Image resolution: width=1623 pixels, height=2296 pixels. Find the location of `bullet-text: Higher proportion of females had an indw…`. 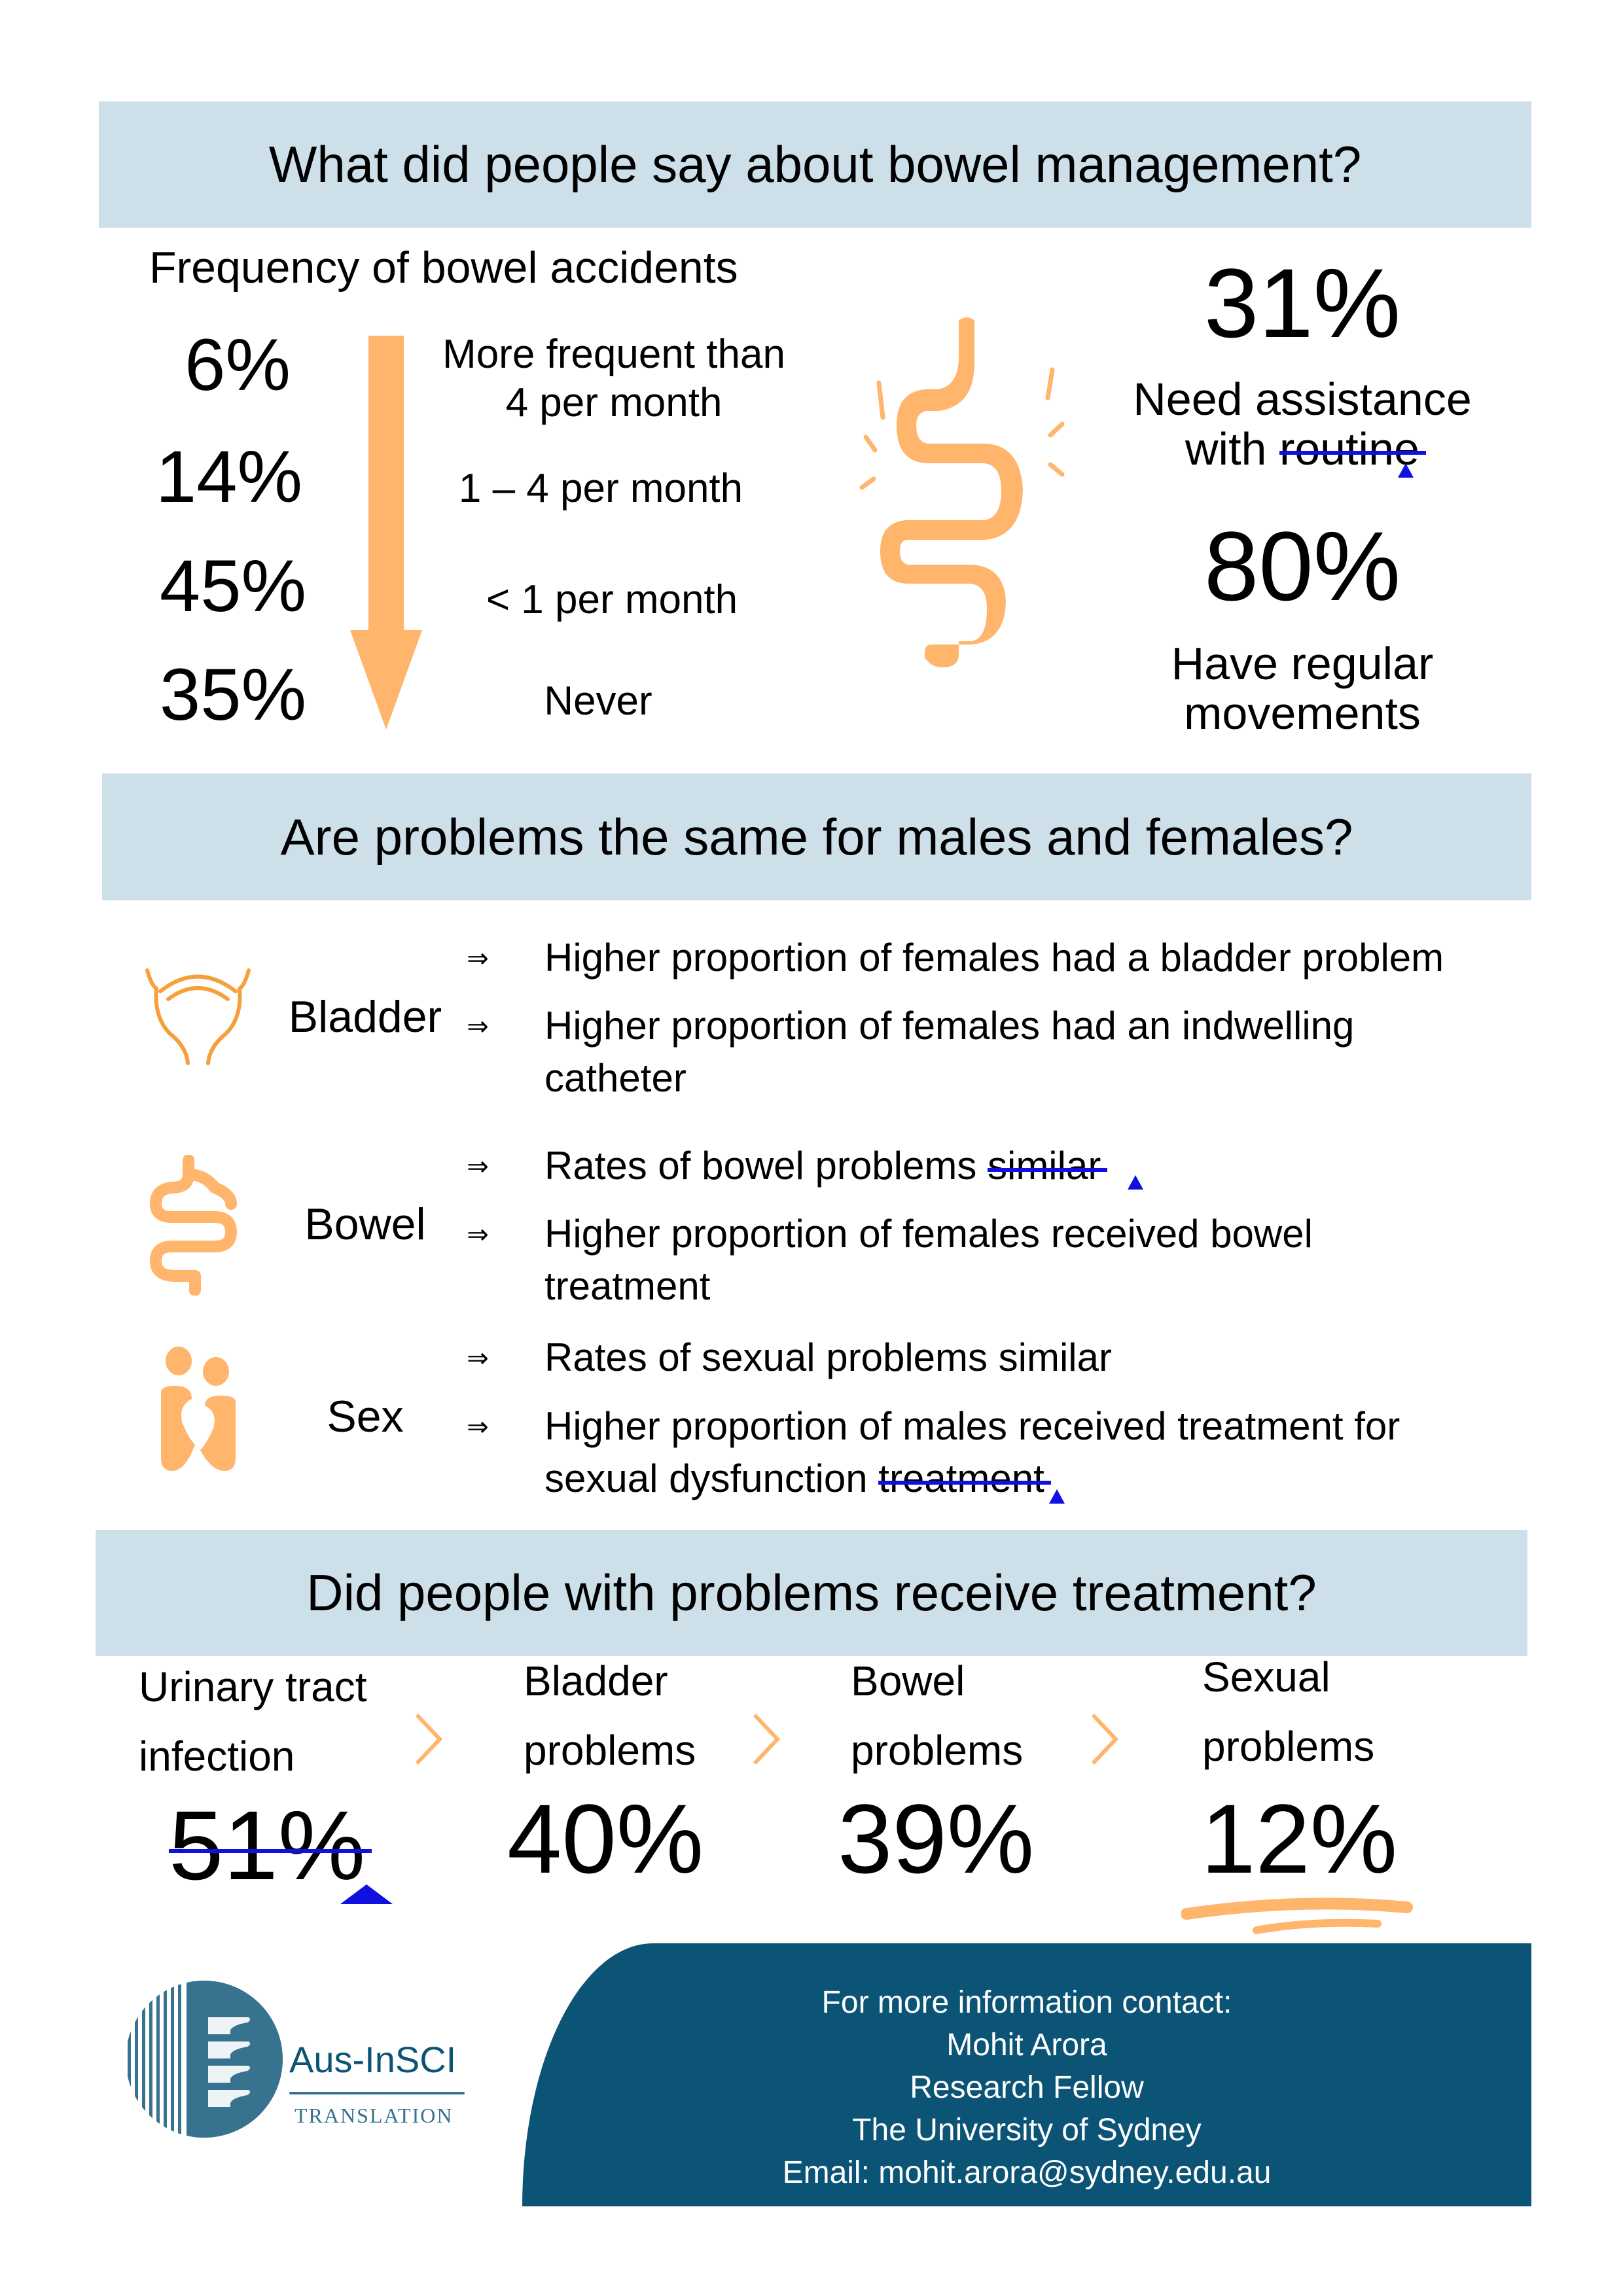

bullet-text: Higher proportion of females had an indw… is located at coordinates (949, 1052).